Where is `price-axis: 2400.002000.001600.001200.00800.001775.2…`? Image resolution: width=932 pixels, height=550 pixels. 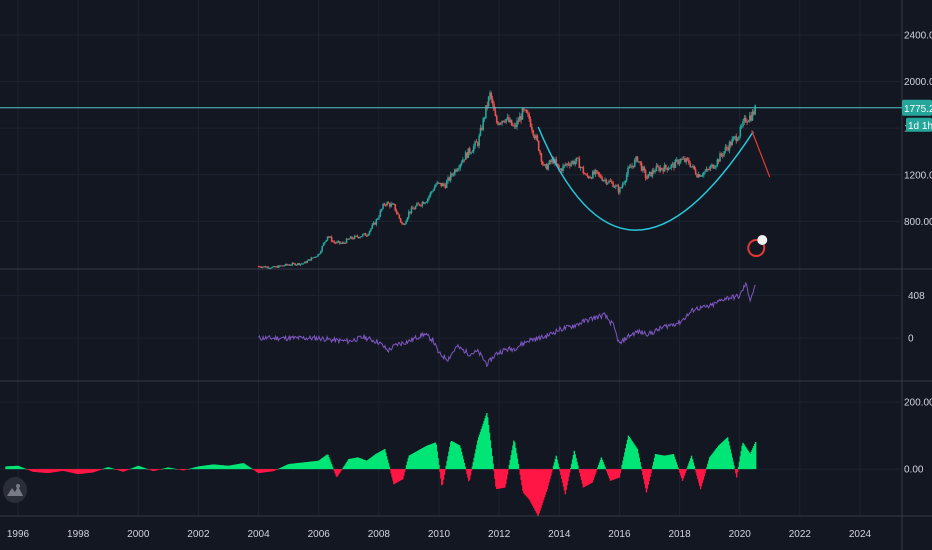 price-axis: 2400.002000.001600.001200.00800.001775.2… is located at coordinates (917, 253).